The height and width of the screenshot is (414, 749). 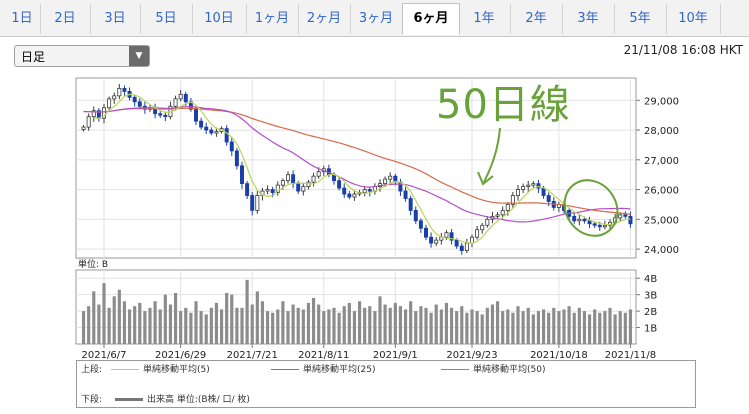 I want to click on volume-tick-label: 2B, so click(x=650, y=312).